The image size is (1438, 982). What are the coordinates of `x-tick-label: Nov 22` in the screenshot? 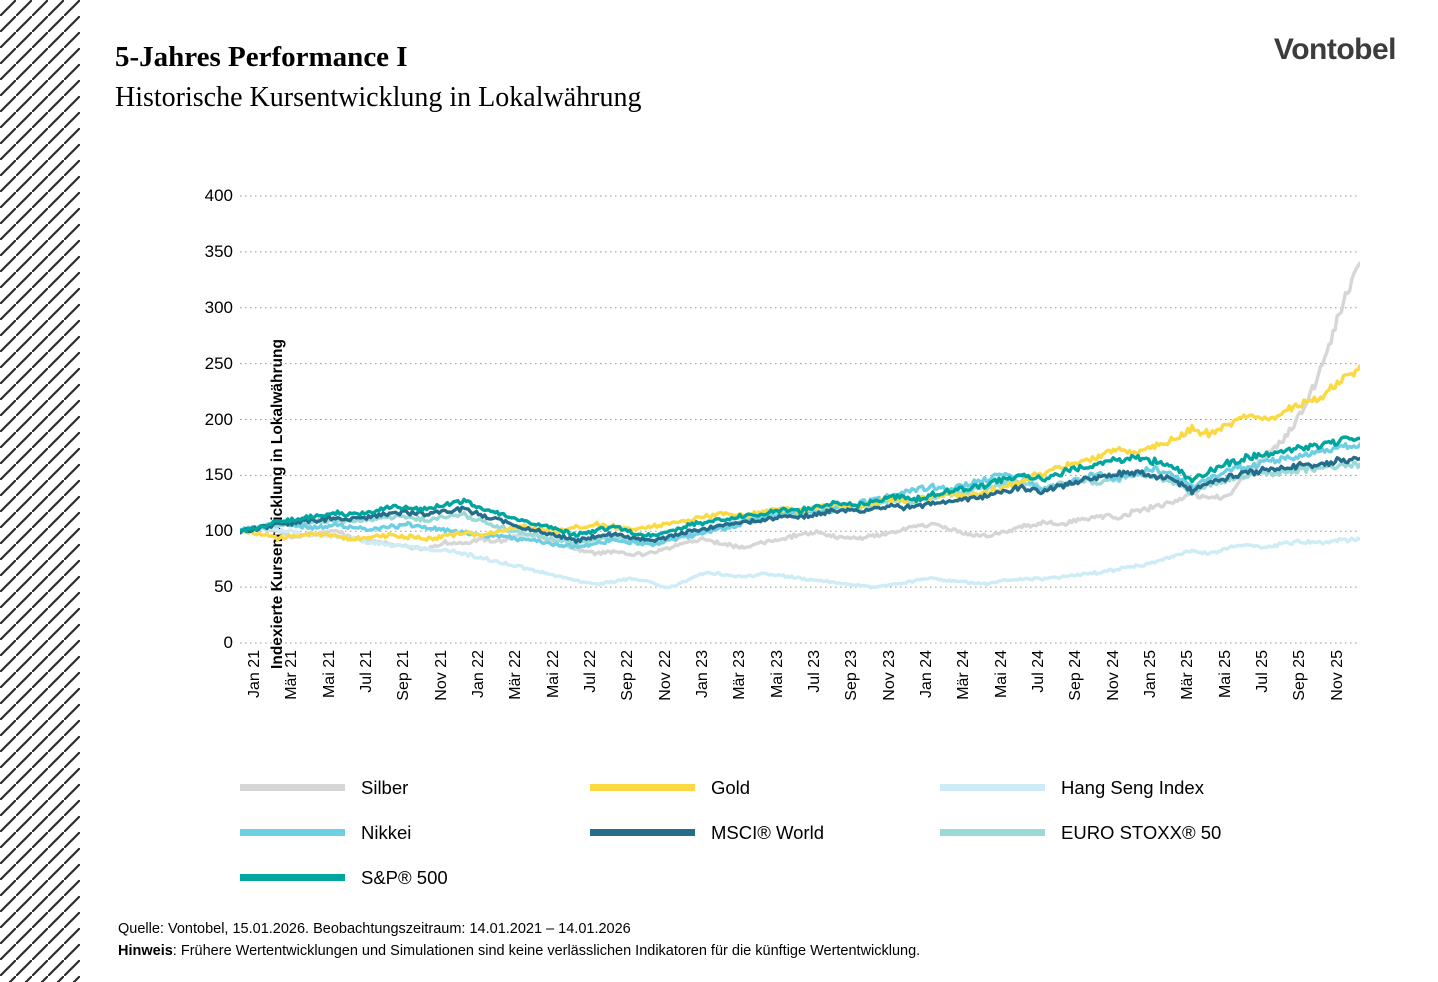 It's located at (665, 675).